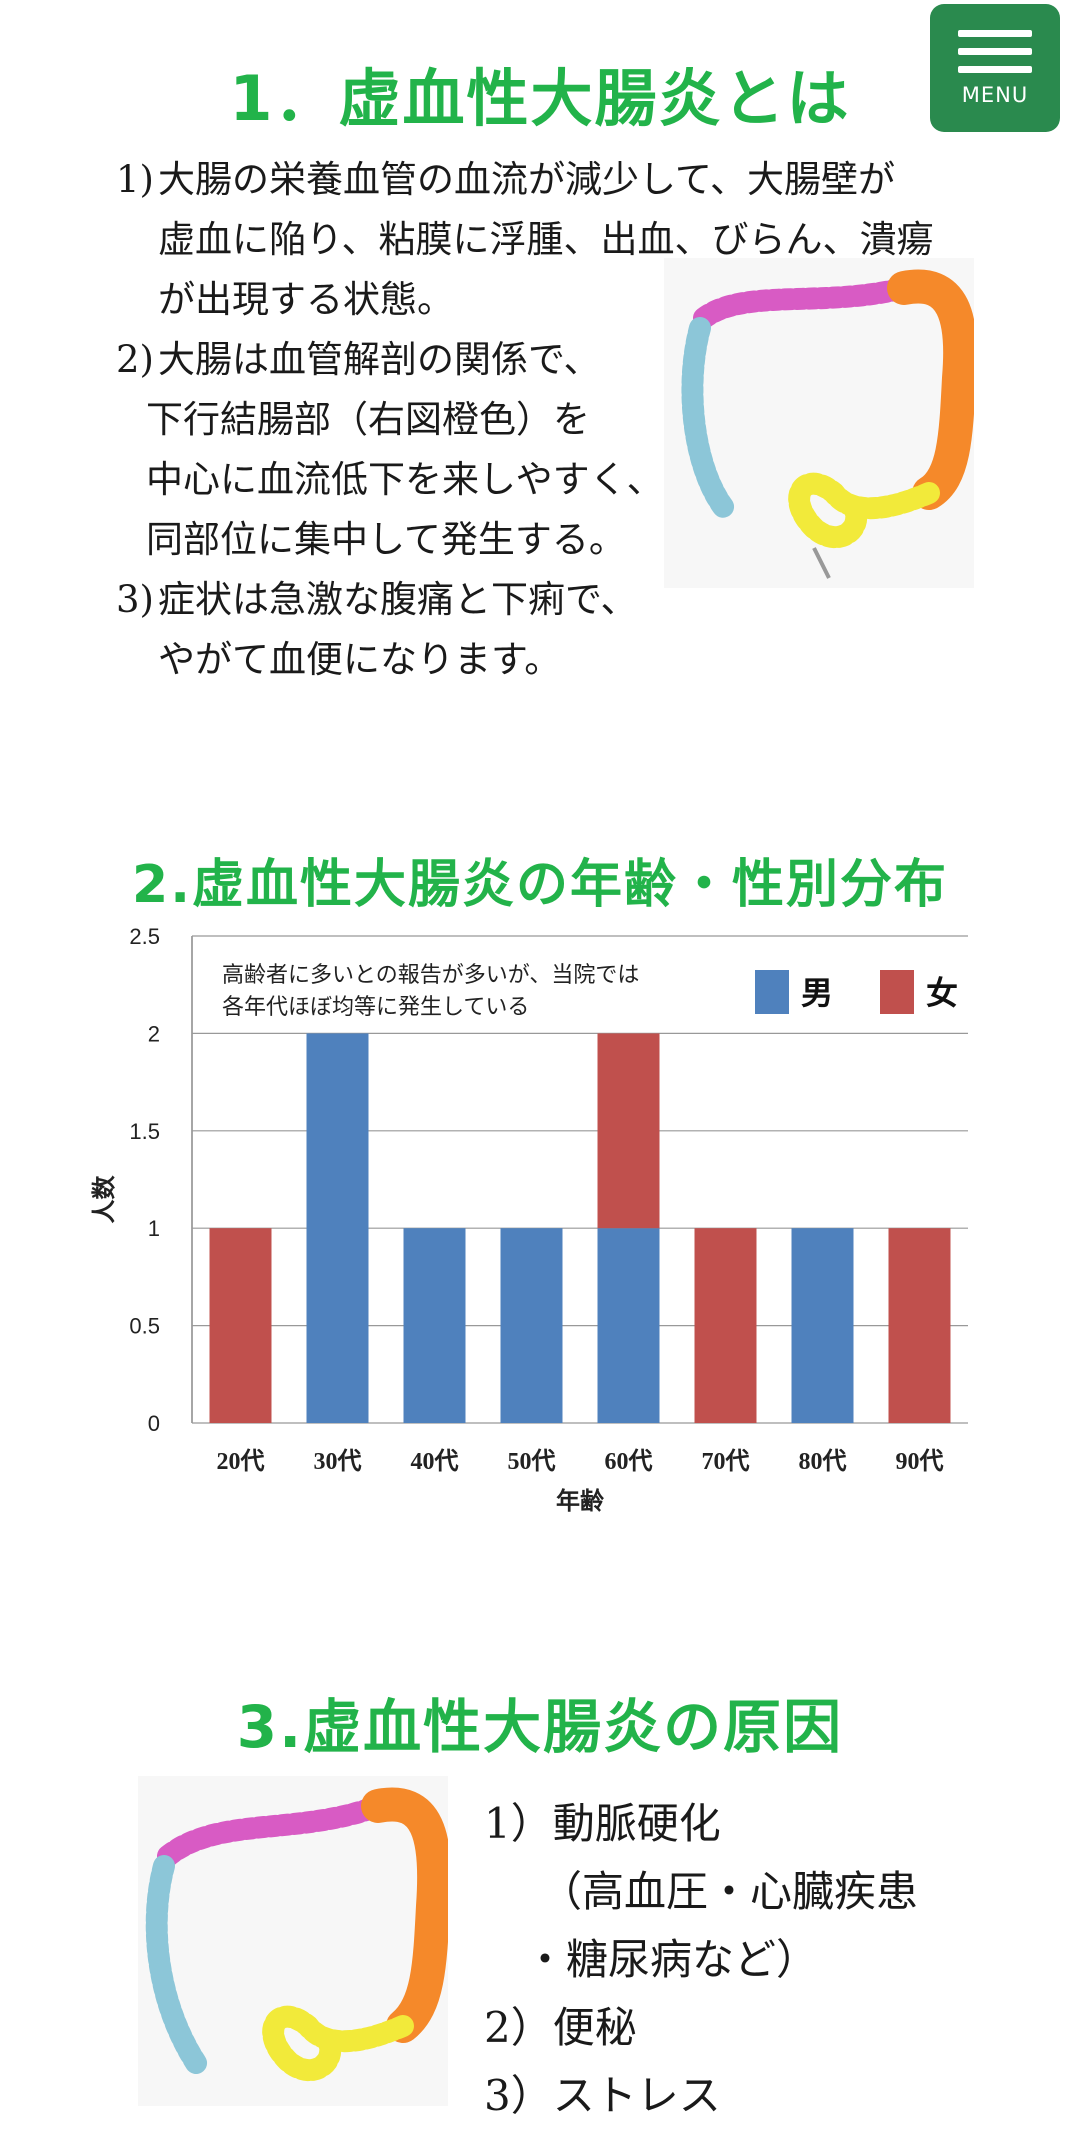  I want to click on item-text-line: が出現する状態。, so click(306, 299).